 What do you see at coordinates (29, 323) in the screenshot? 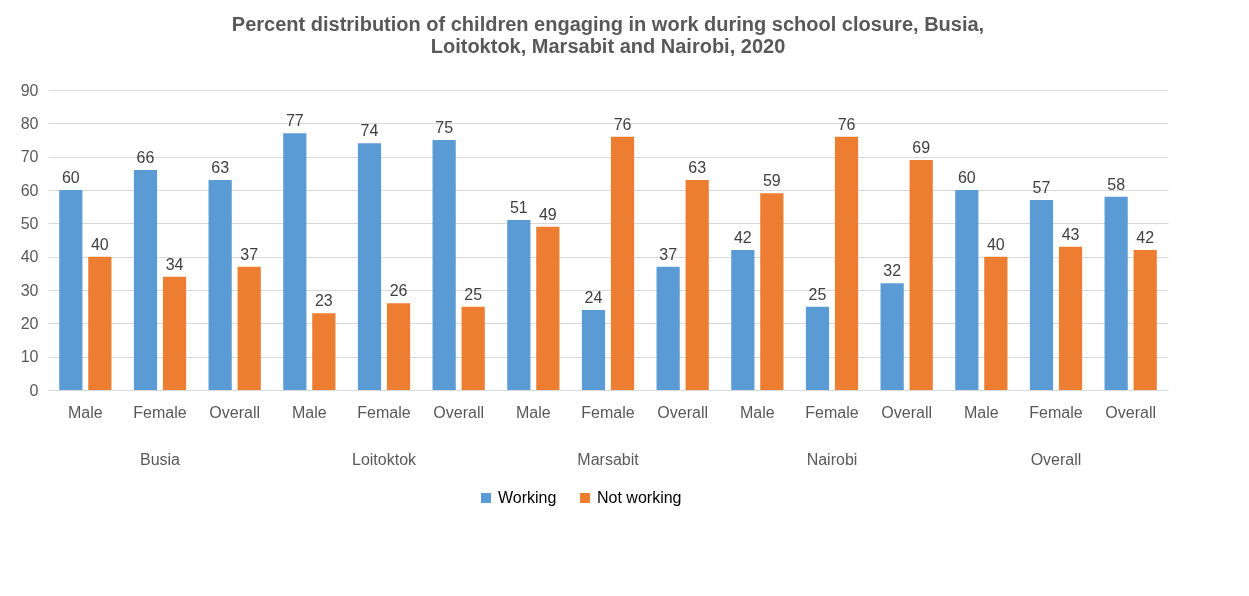
I see `y-tick-label: 20` at bounding box center [29, 323].